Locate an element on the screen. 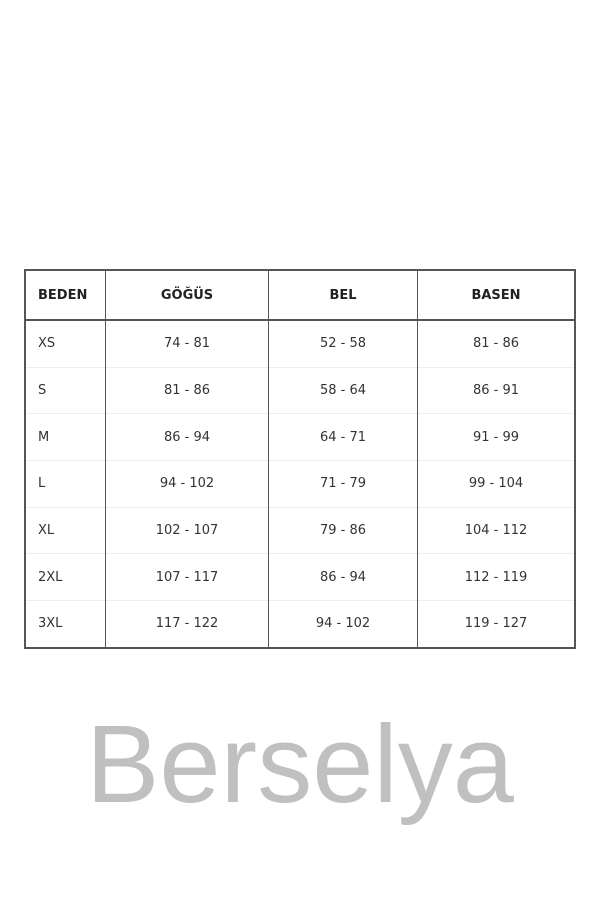  table-row: 3XL 117 - 122 94 - 102 119 - 127 is located at coordinates (300, 624).